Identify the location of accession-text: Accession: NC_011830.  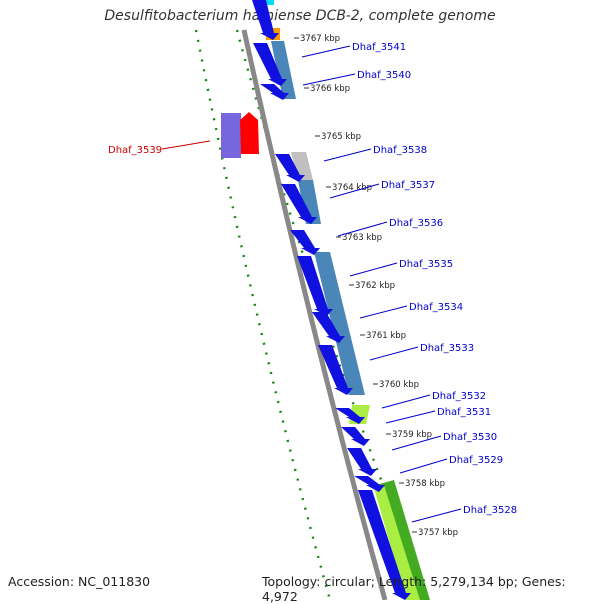
(79, 581).